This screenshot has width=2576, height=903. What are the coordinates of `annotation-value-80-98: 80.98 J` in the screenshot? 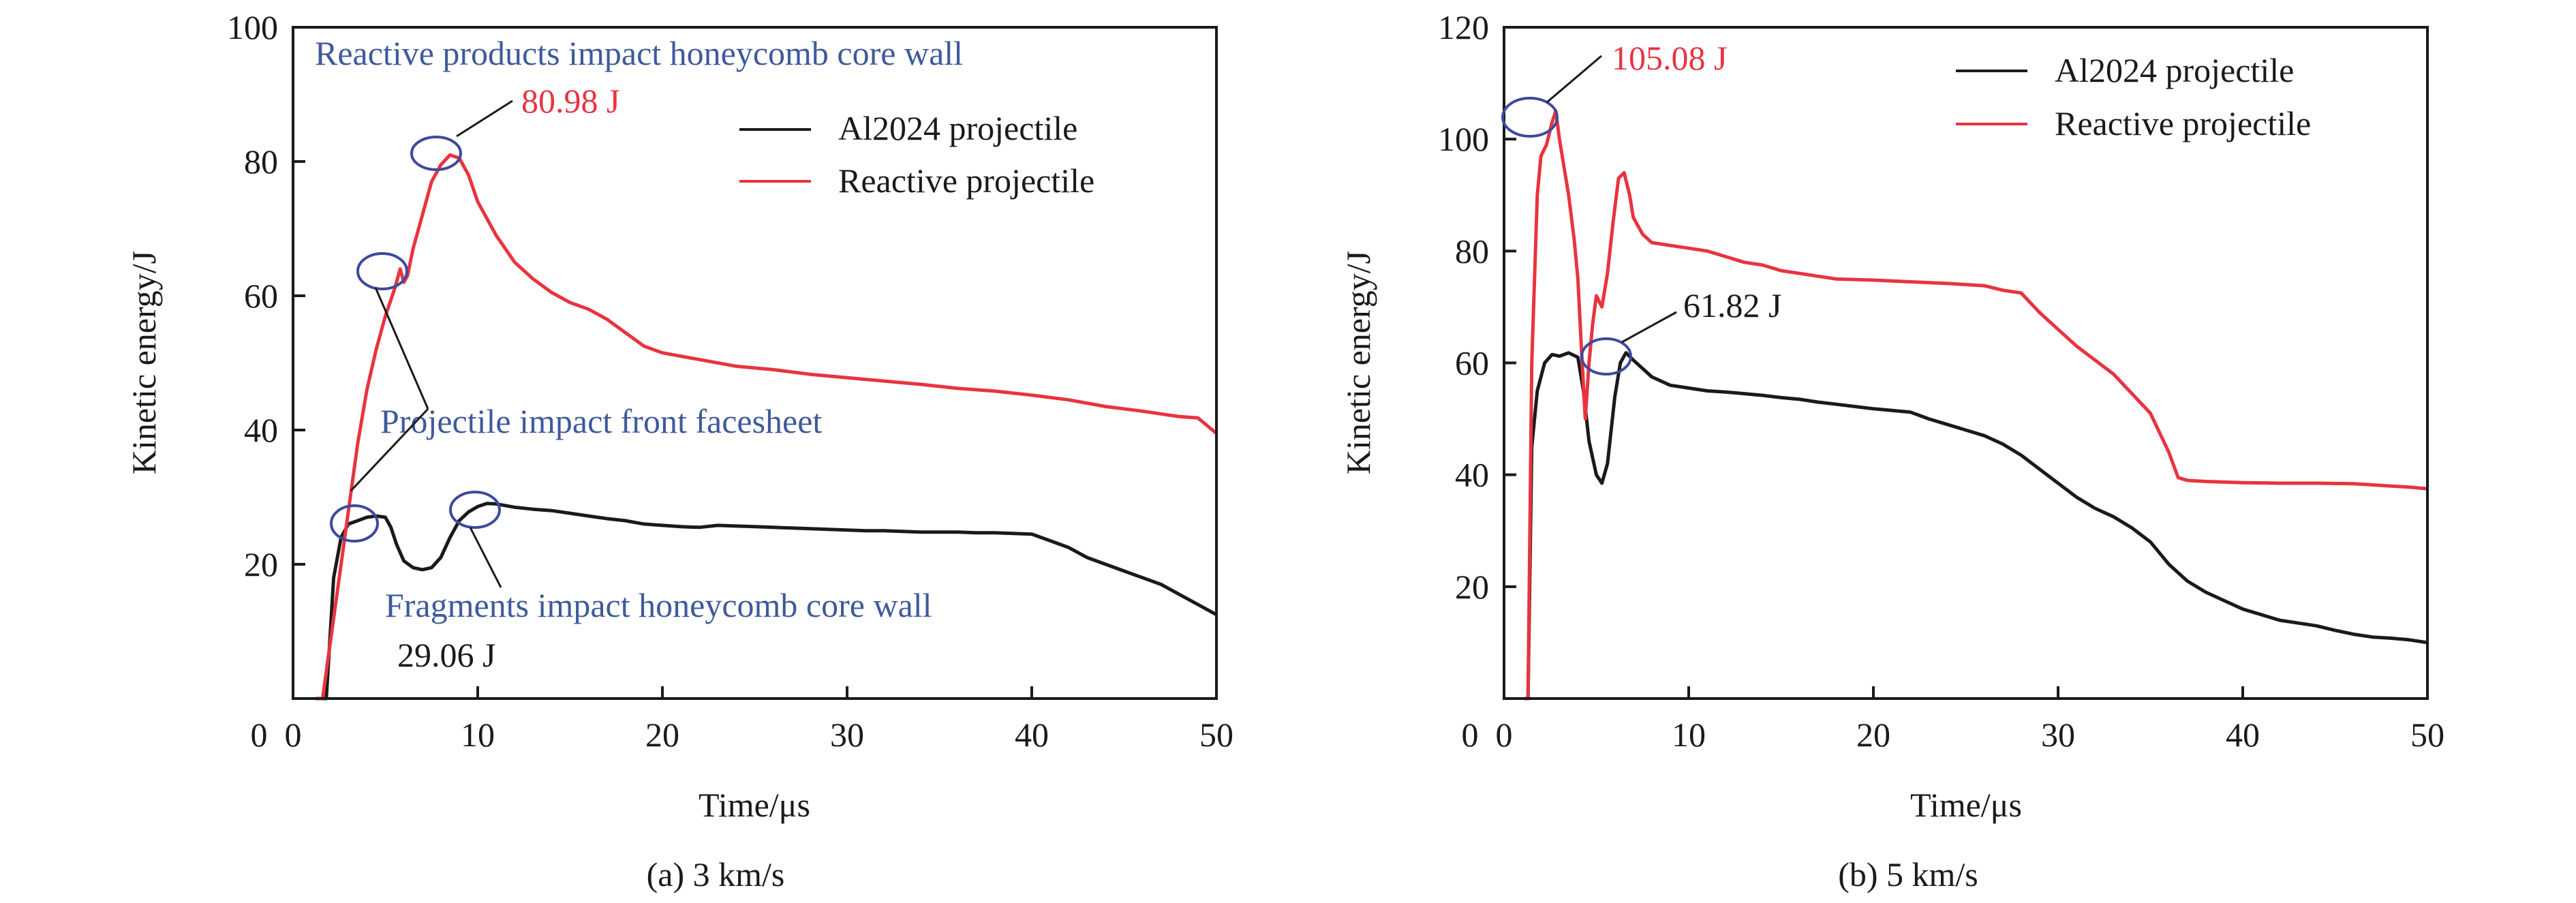 It's located at (570, 101).